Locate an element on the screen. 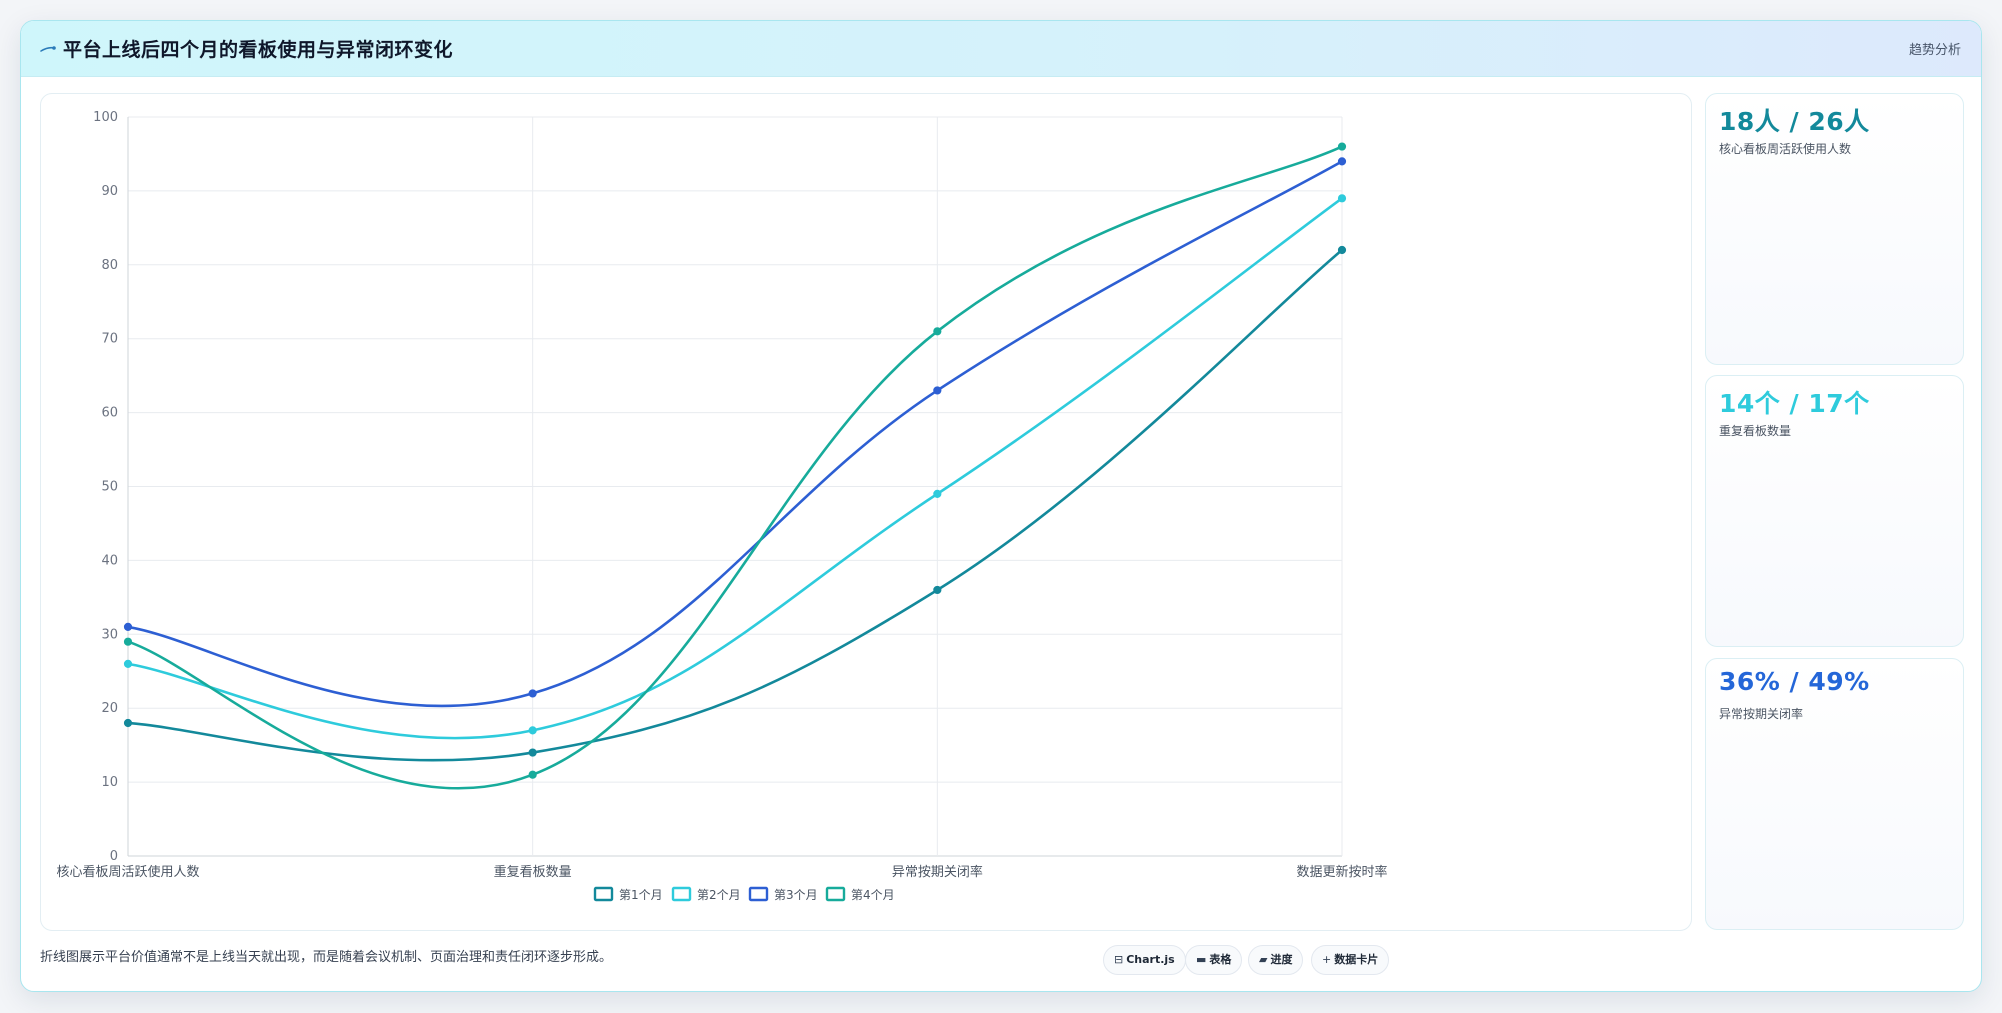  chip-label: Chart.js is located at coordinates (1150, 959).